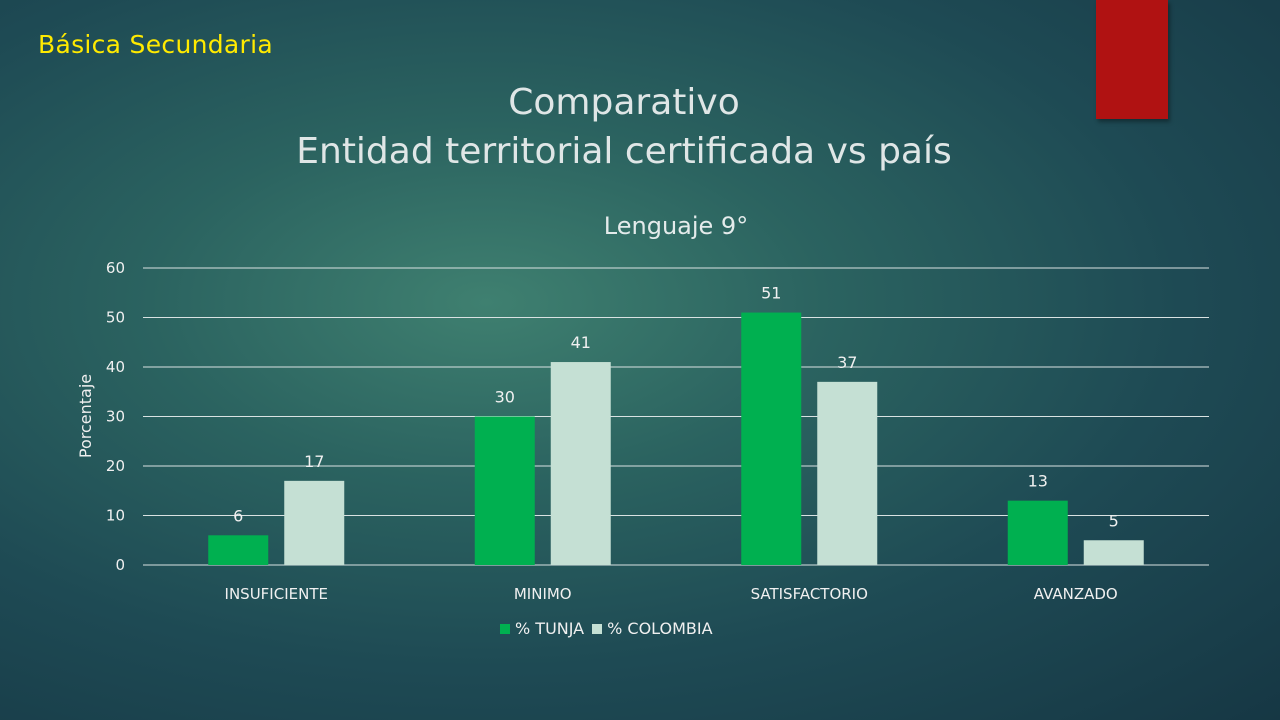 The width and height of the screenshot is (1280, 720). Describe the element at coordinates (115, 367) in the screenshot. I see `y-tick-label: 40` at that location.